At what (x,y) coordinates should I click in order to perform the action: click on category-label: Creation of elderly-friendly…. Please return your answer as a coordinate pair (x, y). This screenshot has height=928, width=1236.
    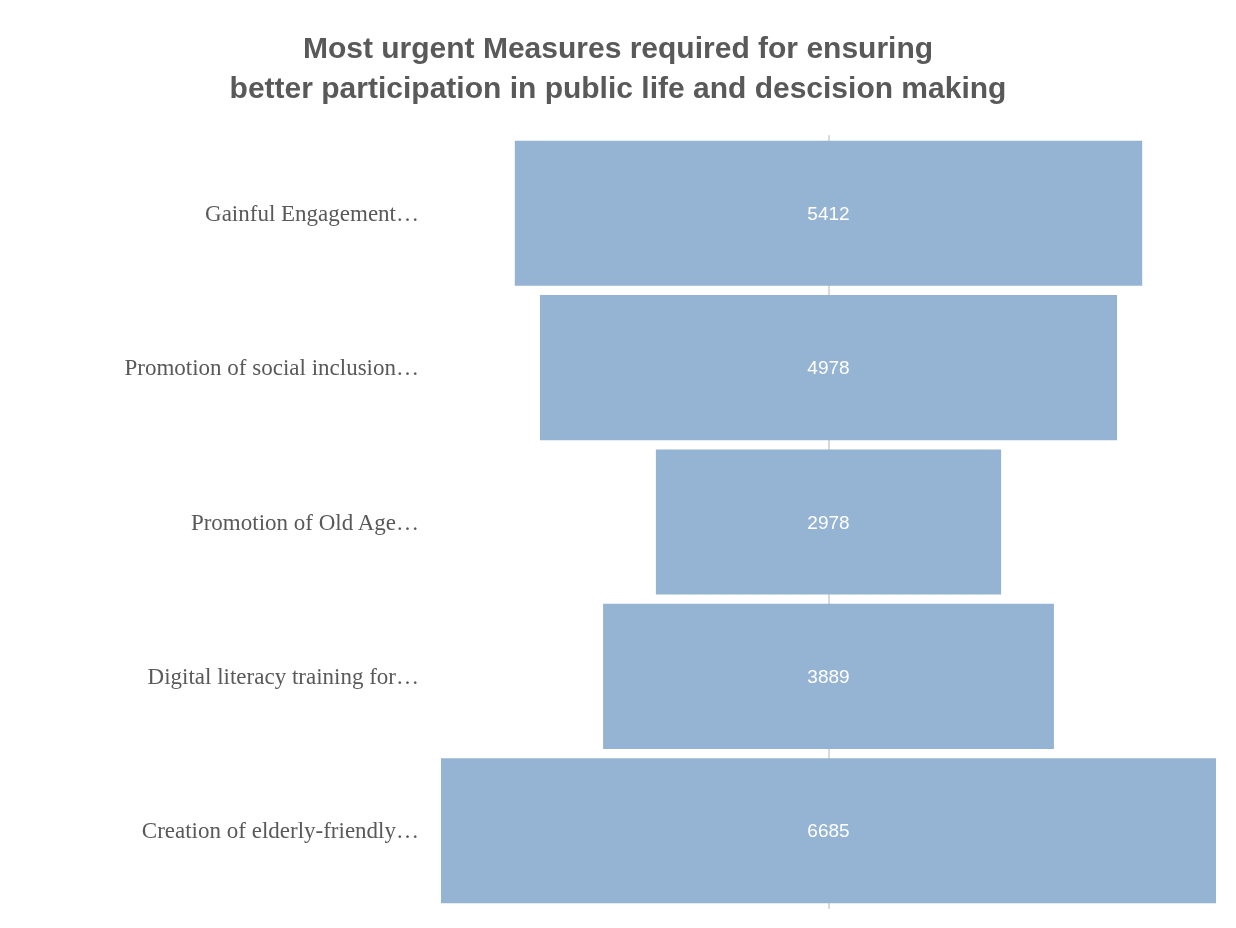
    Looking at the image, I should click on (280, 831).